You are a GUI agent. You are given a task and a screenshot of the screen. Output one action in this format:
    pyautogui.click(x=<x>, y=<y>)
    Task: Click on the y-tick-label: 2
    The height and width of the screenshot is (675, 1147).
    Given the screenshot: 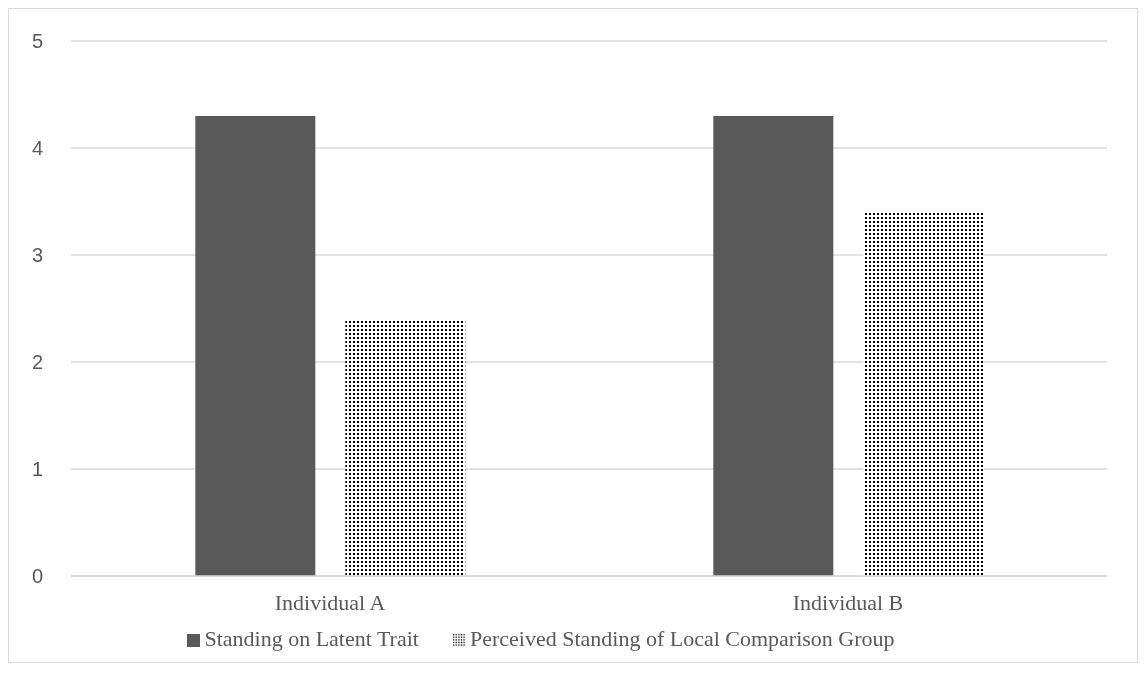 What is the action you would take?
    pyautogui.click(x=37, y=362)
    